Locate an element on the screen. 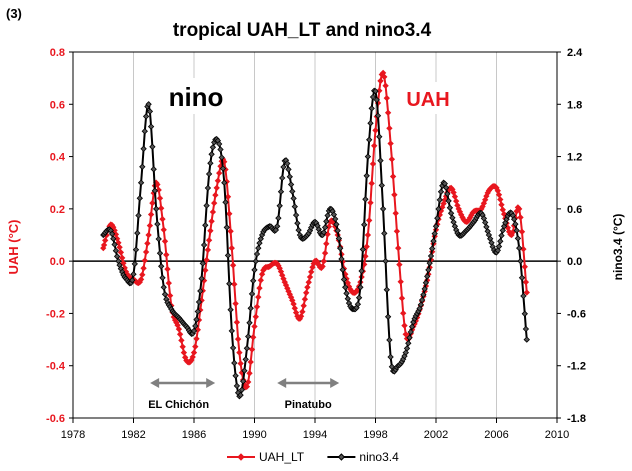 The width and height of the screenshot is (632, 471). legend-item-nino3-4: nino3.4 is located at coordinates (363, 457).